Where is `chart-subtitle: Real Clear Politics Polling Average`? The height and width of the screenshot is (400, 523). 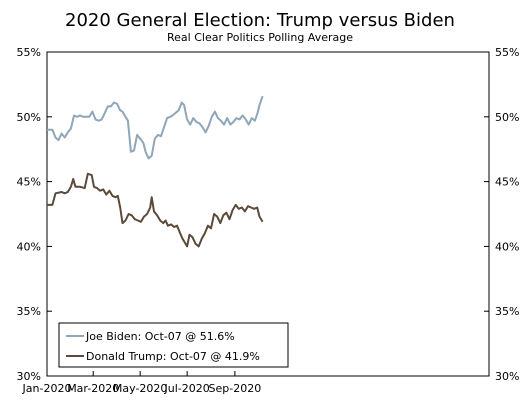
chart-subtitle: Real Clear Politics Polling Average is located at coordinates (260, 37).